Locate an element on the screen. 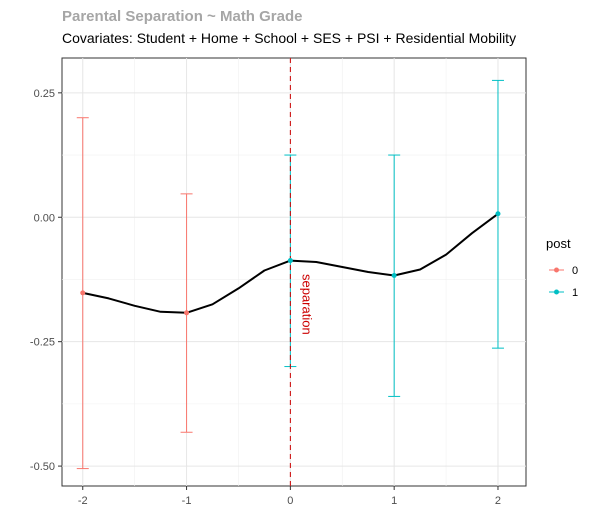 The image size is (600, 531). y-tick-label: -0.25 is located at coordinates (42, 343).